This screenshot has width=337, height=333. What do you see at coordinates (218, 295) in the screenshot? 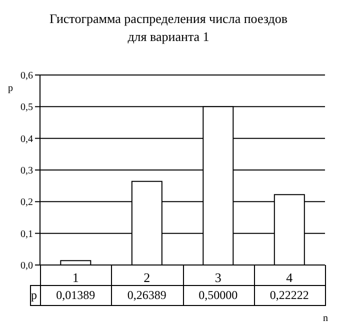
I see `data-label: 0,50000` at bounding box center [218, 295].